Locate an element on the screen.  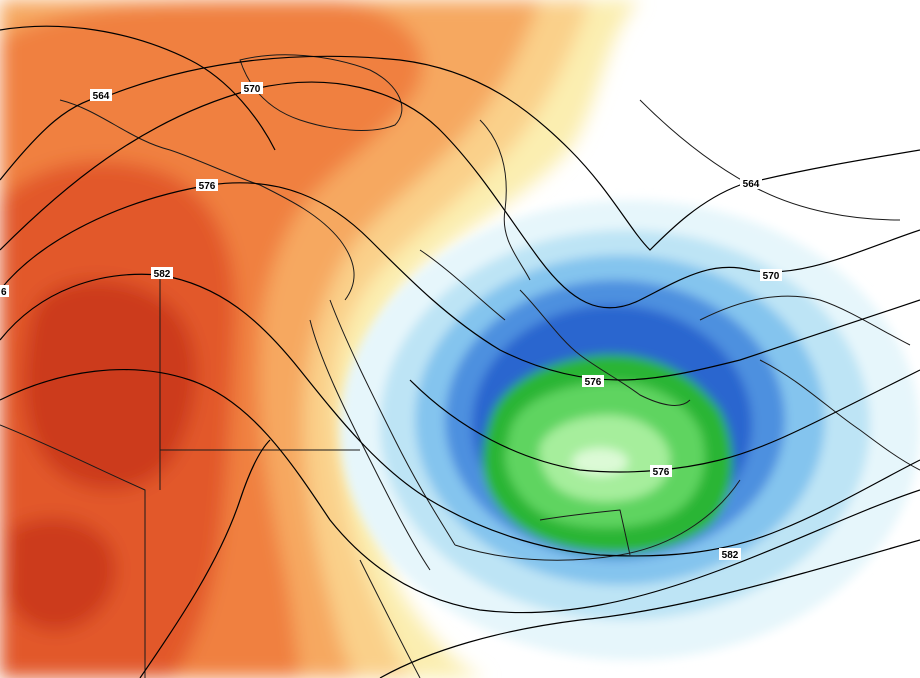
coastline-persian-gulf is located at coordinates (605, 347).